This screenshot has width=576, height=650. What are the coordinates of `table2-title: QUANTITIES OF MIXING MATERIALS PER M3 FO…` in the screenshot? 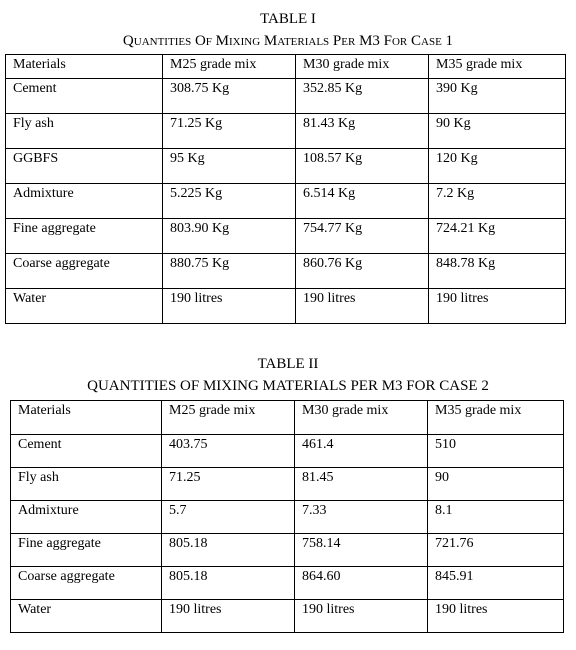 It's located at (288, 386).